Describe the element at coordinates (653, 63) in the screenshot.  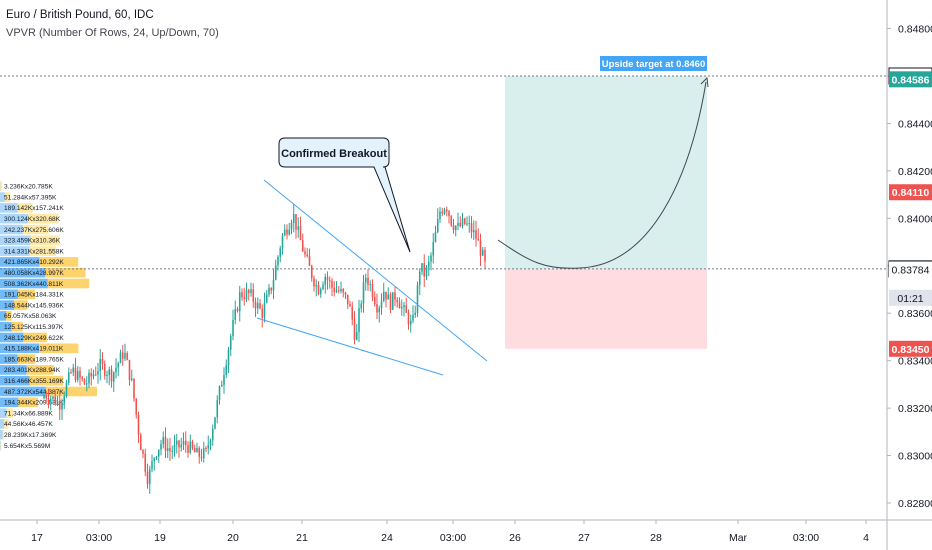
I see `target-label-box` at that location.